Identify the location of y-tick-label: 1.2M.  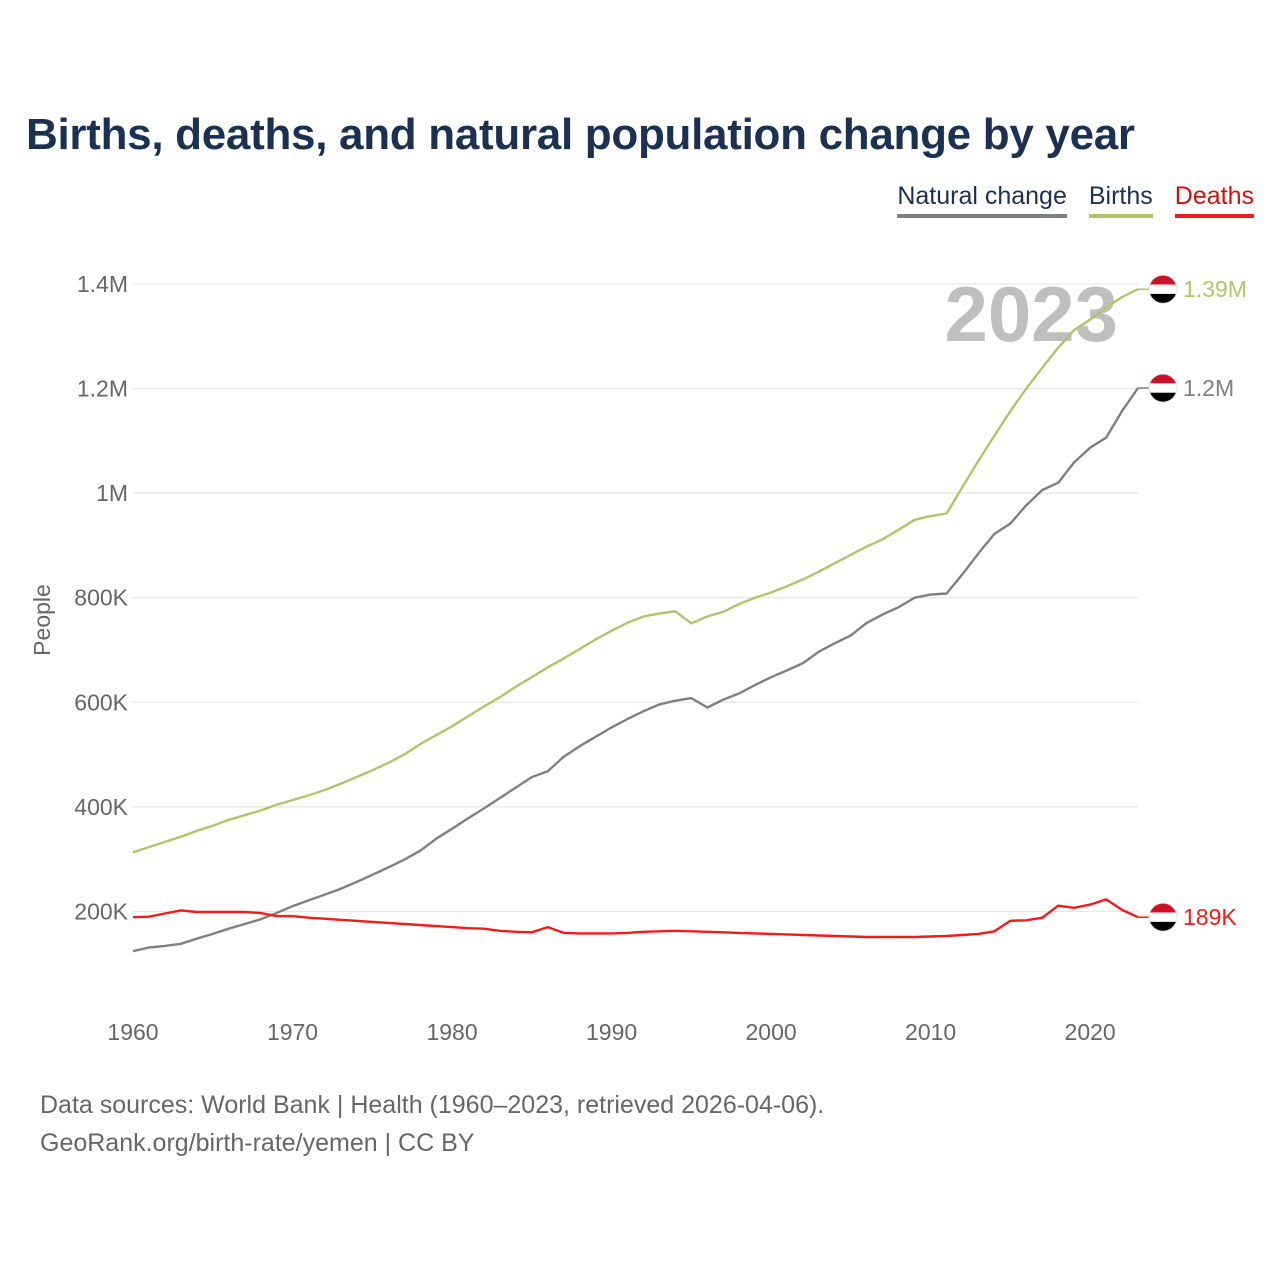
(102, 389).